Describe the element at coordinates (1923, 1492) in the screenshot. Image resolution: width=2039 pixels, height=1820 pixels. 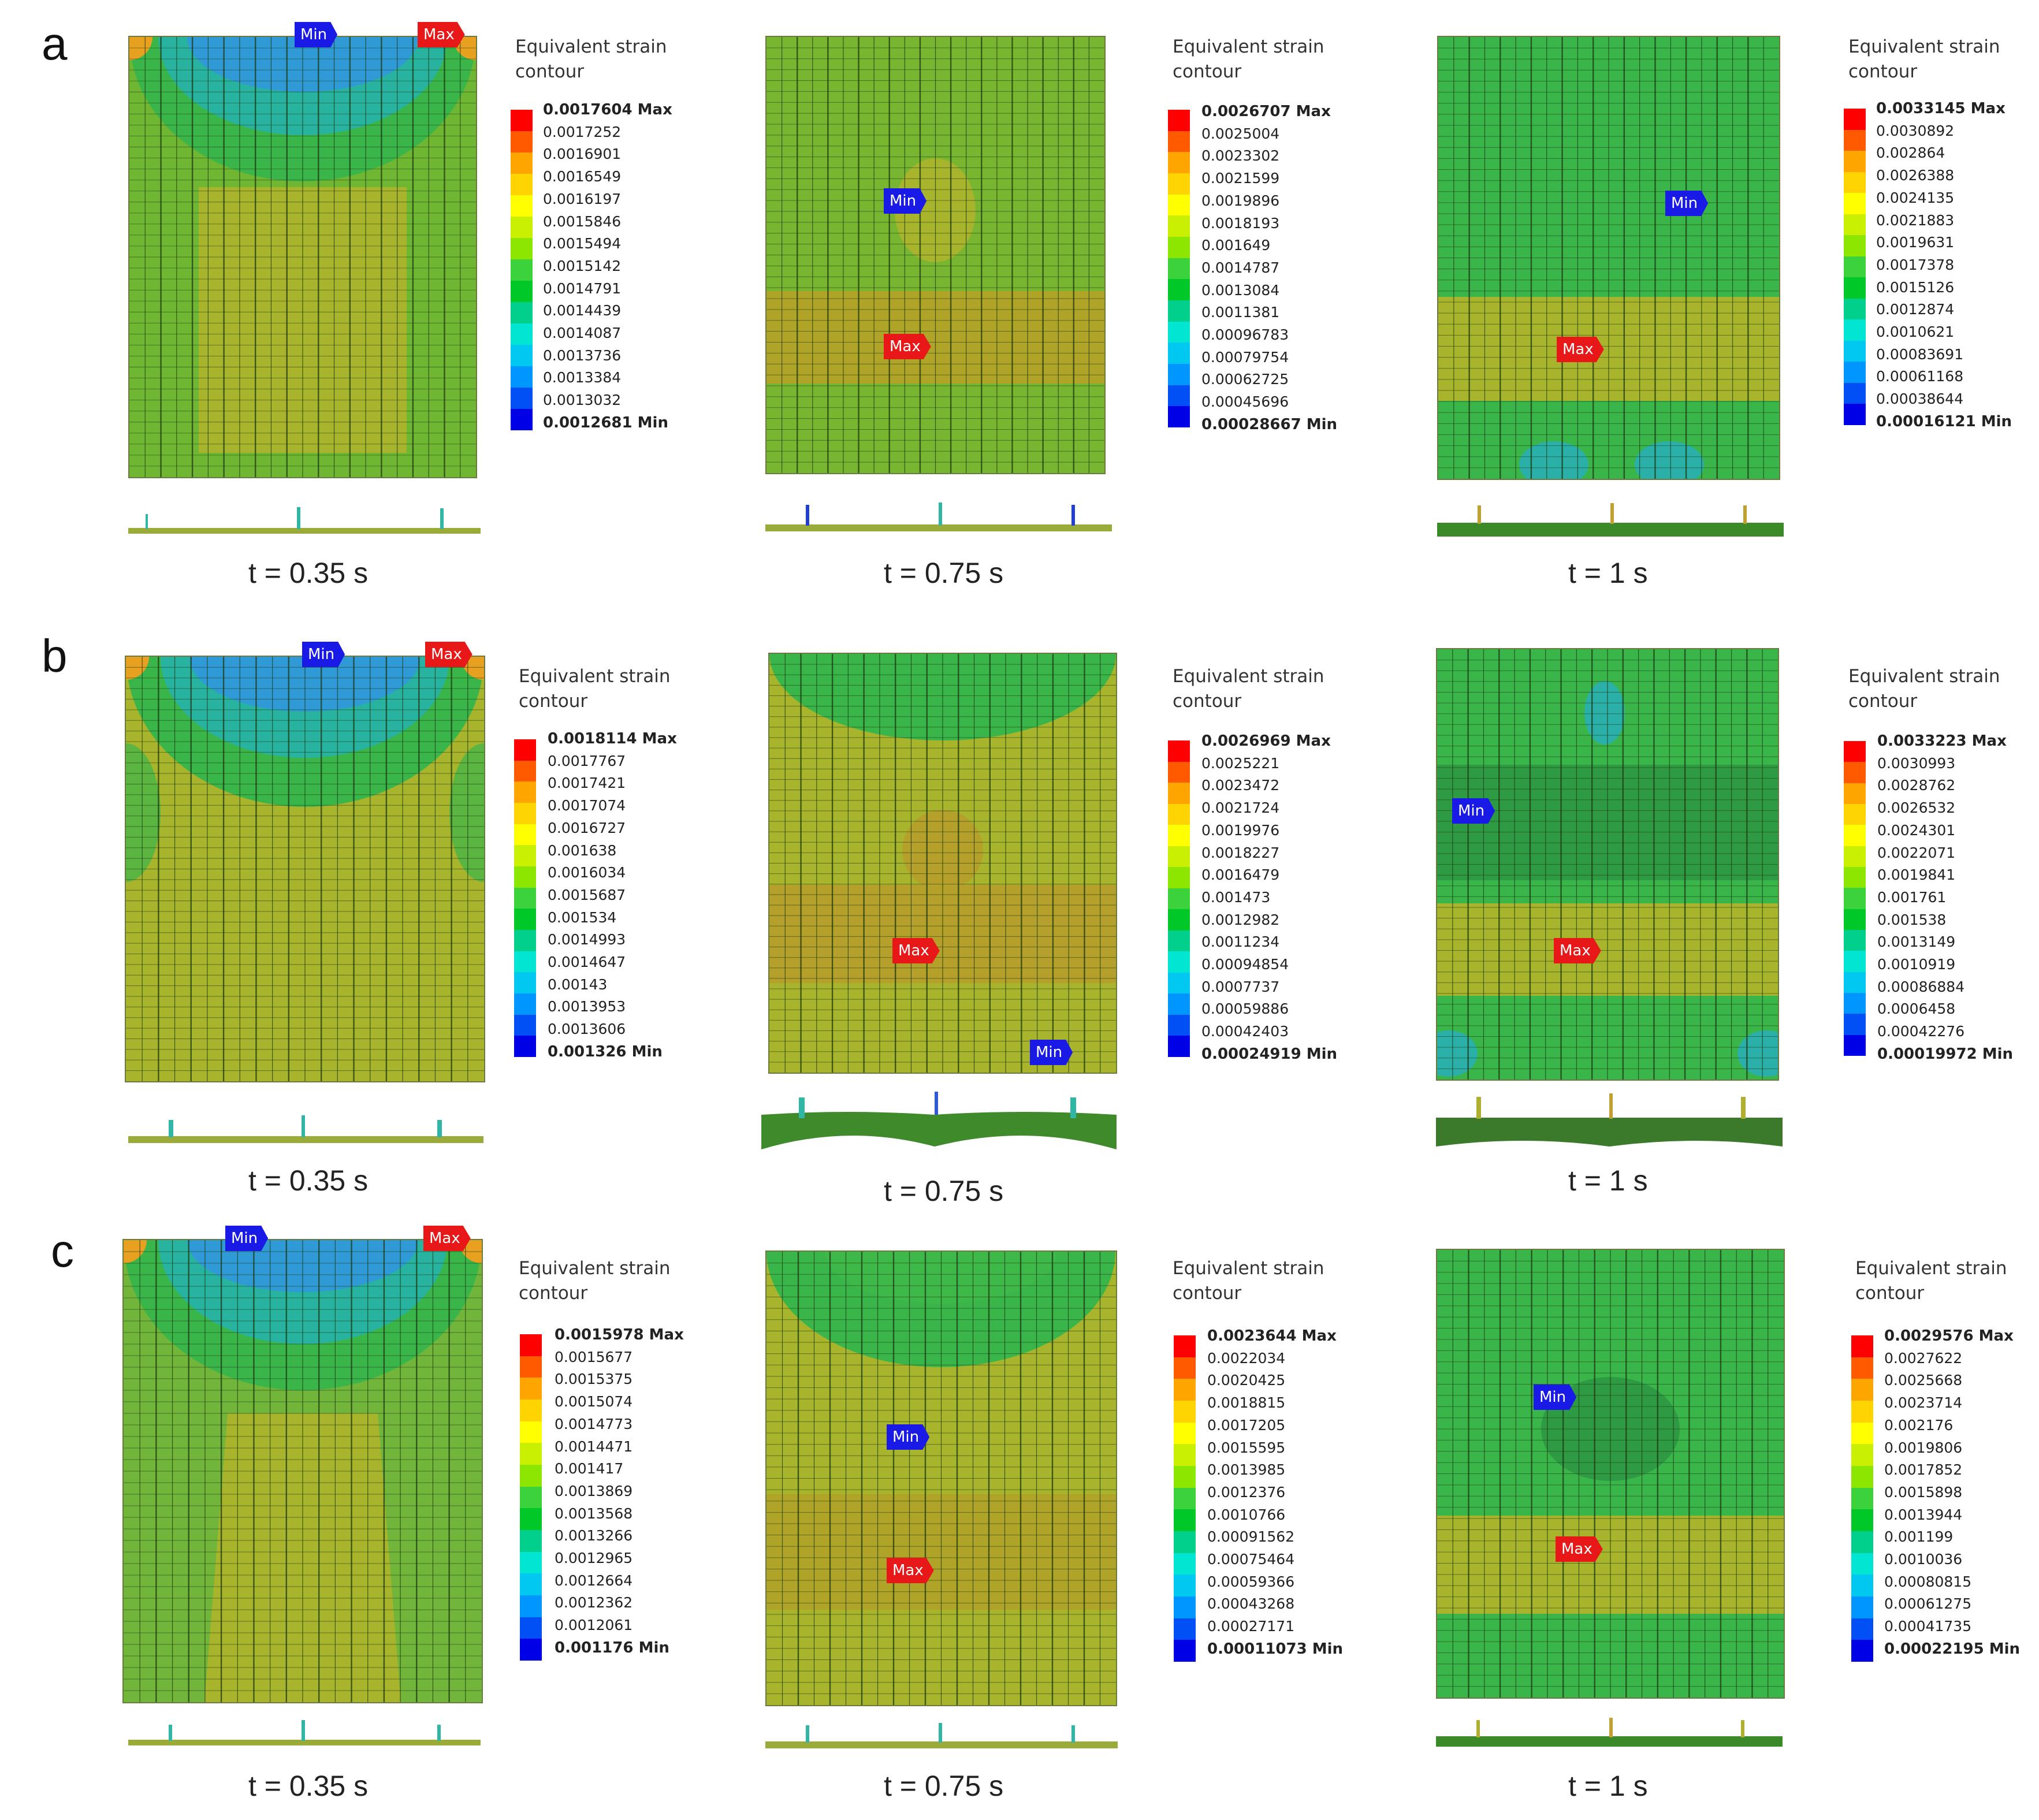
I see `legend-value: 0.0015898` at that location.